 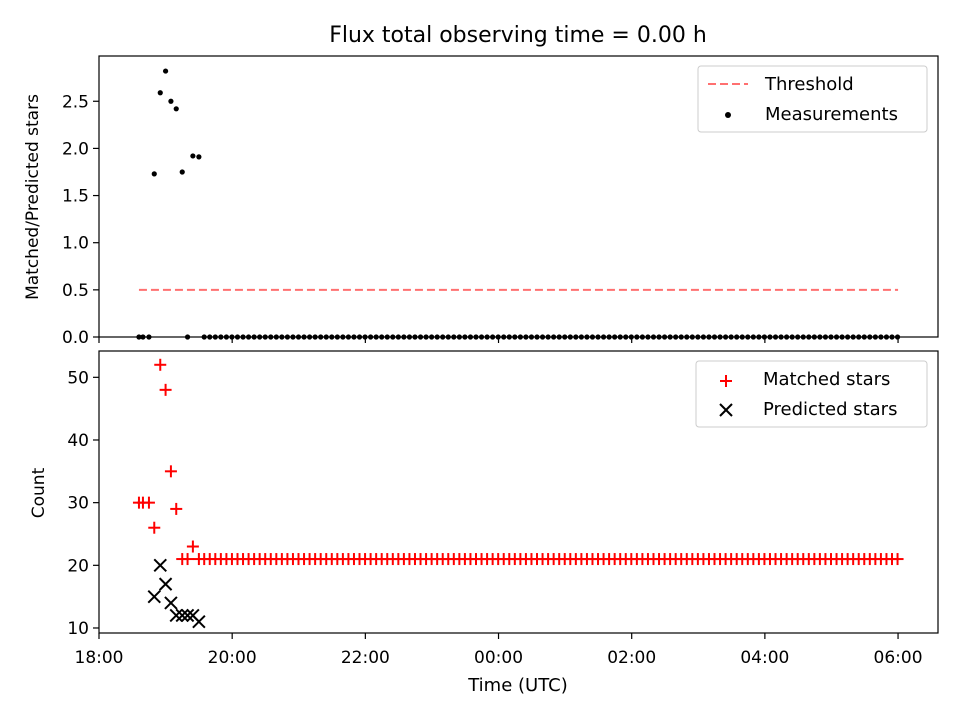 What do you see at coordinates (75, 291) in the screenshot?
I see `top-y-tick-label: 0.5` at bounding box center [75, 291].